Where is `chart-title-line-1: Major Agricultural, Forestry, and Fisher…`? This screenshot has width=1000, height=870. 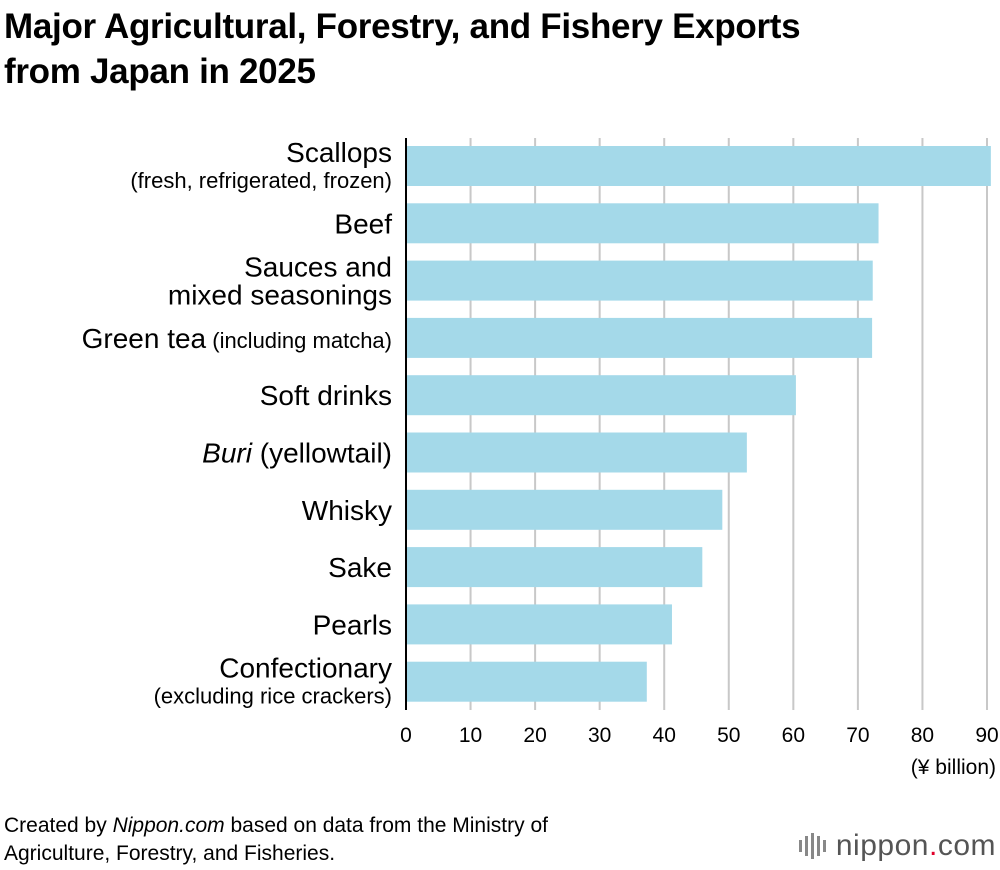 chart-title-line-1: Major Agricultural, Forestry, and Fisher… is located at coordinates (402, 26).